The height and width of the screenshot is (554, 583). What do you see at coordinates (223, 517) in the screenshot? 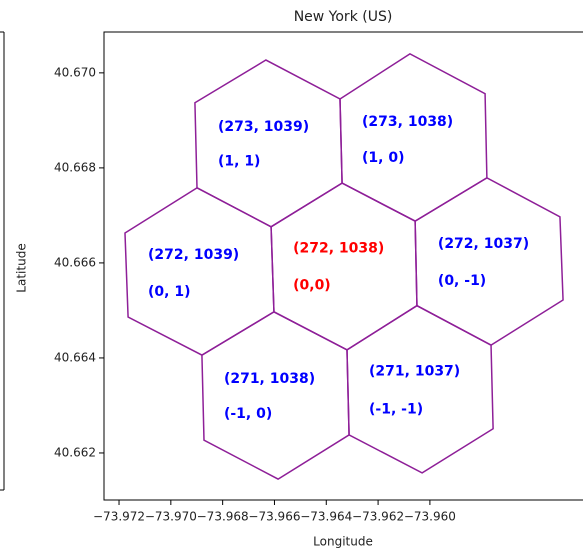
I see `x-tick-label: −73.968` at bounding box center [223, 517].